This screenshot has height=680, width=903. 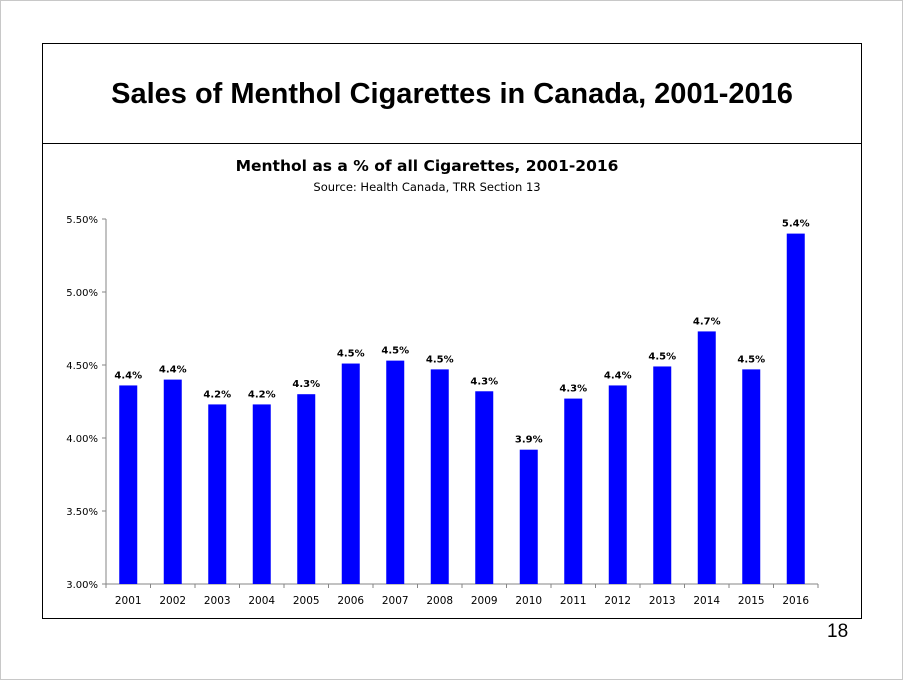 I want to click on x-tick-label: 2001, so click(x=128, y=601).